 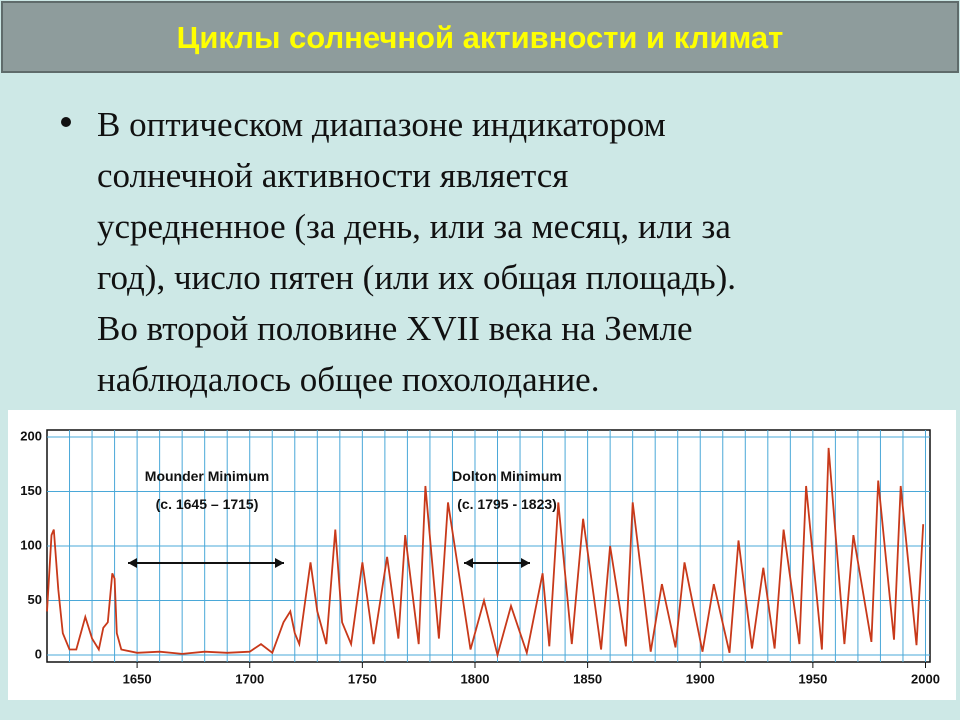 What do you see at coordinates (207, 476) in the screenshot?
I see `annotation: Mounder Minimum` at bounding box center [207, 476].